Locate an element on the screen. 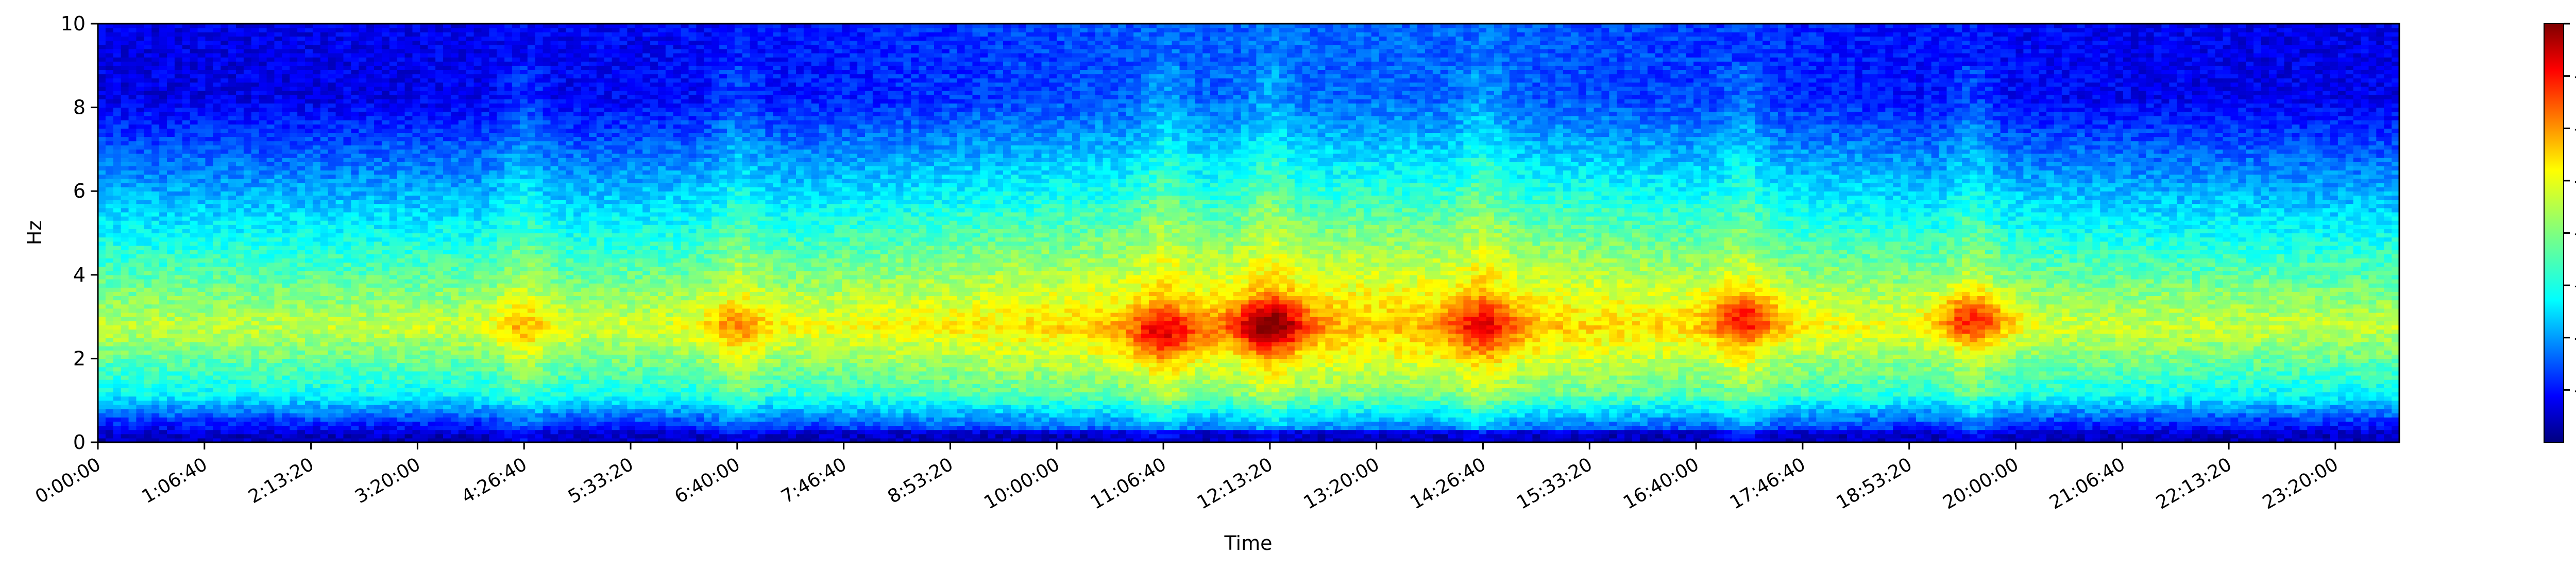  y-tick-label: 2 is located at coordinates (79, 358).